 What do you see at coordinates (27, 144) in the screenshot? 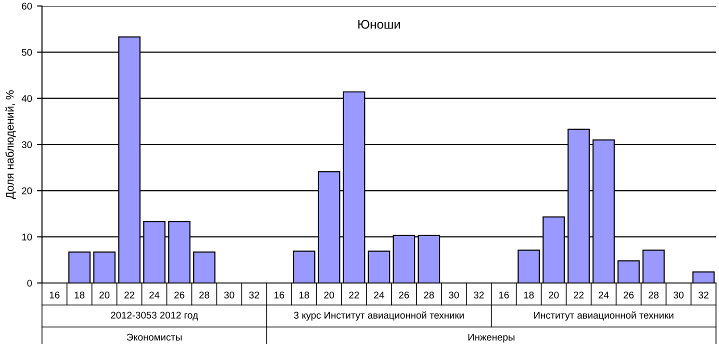
I see `y-tick-label: 30` at bounding box center [27, 144].